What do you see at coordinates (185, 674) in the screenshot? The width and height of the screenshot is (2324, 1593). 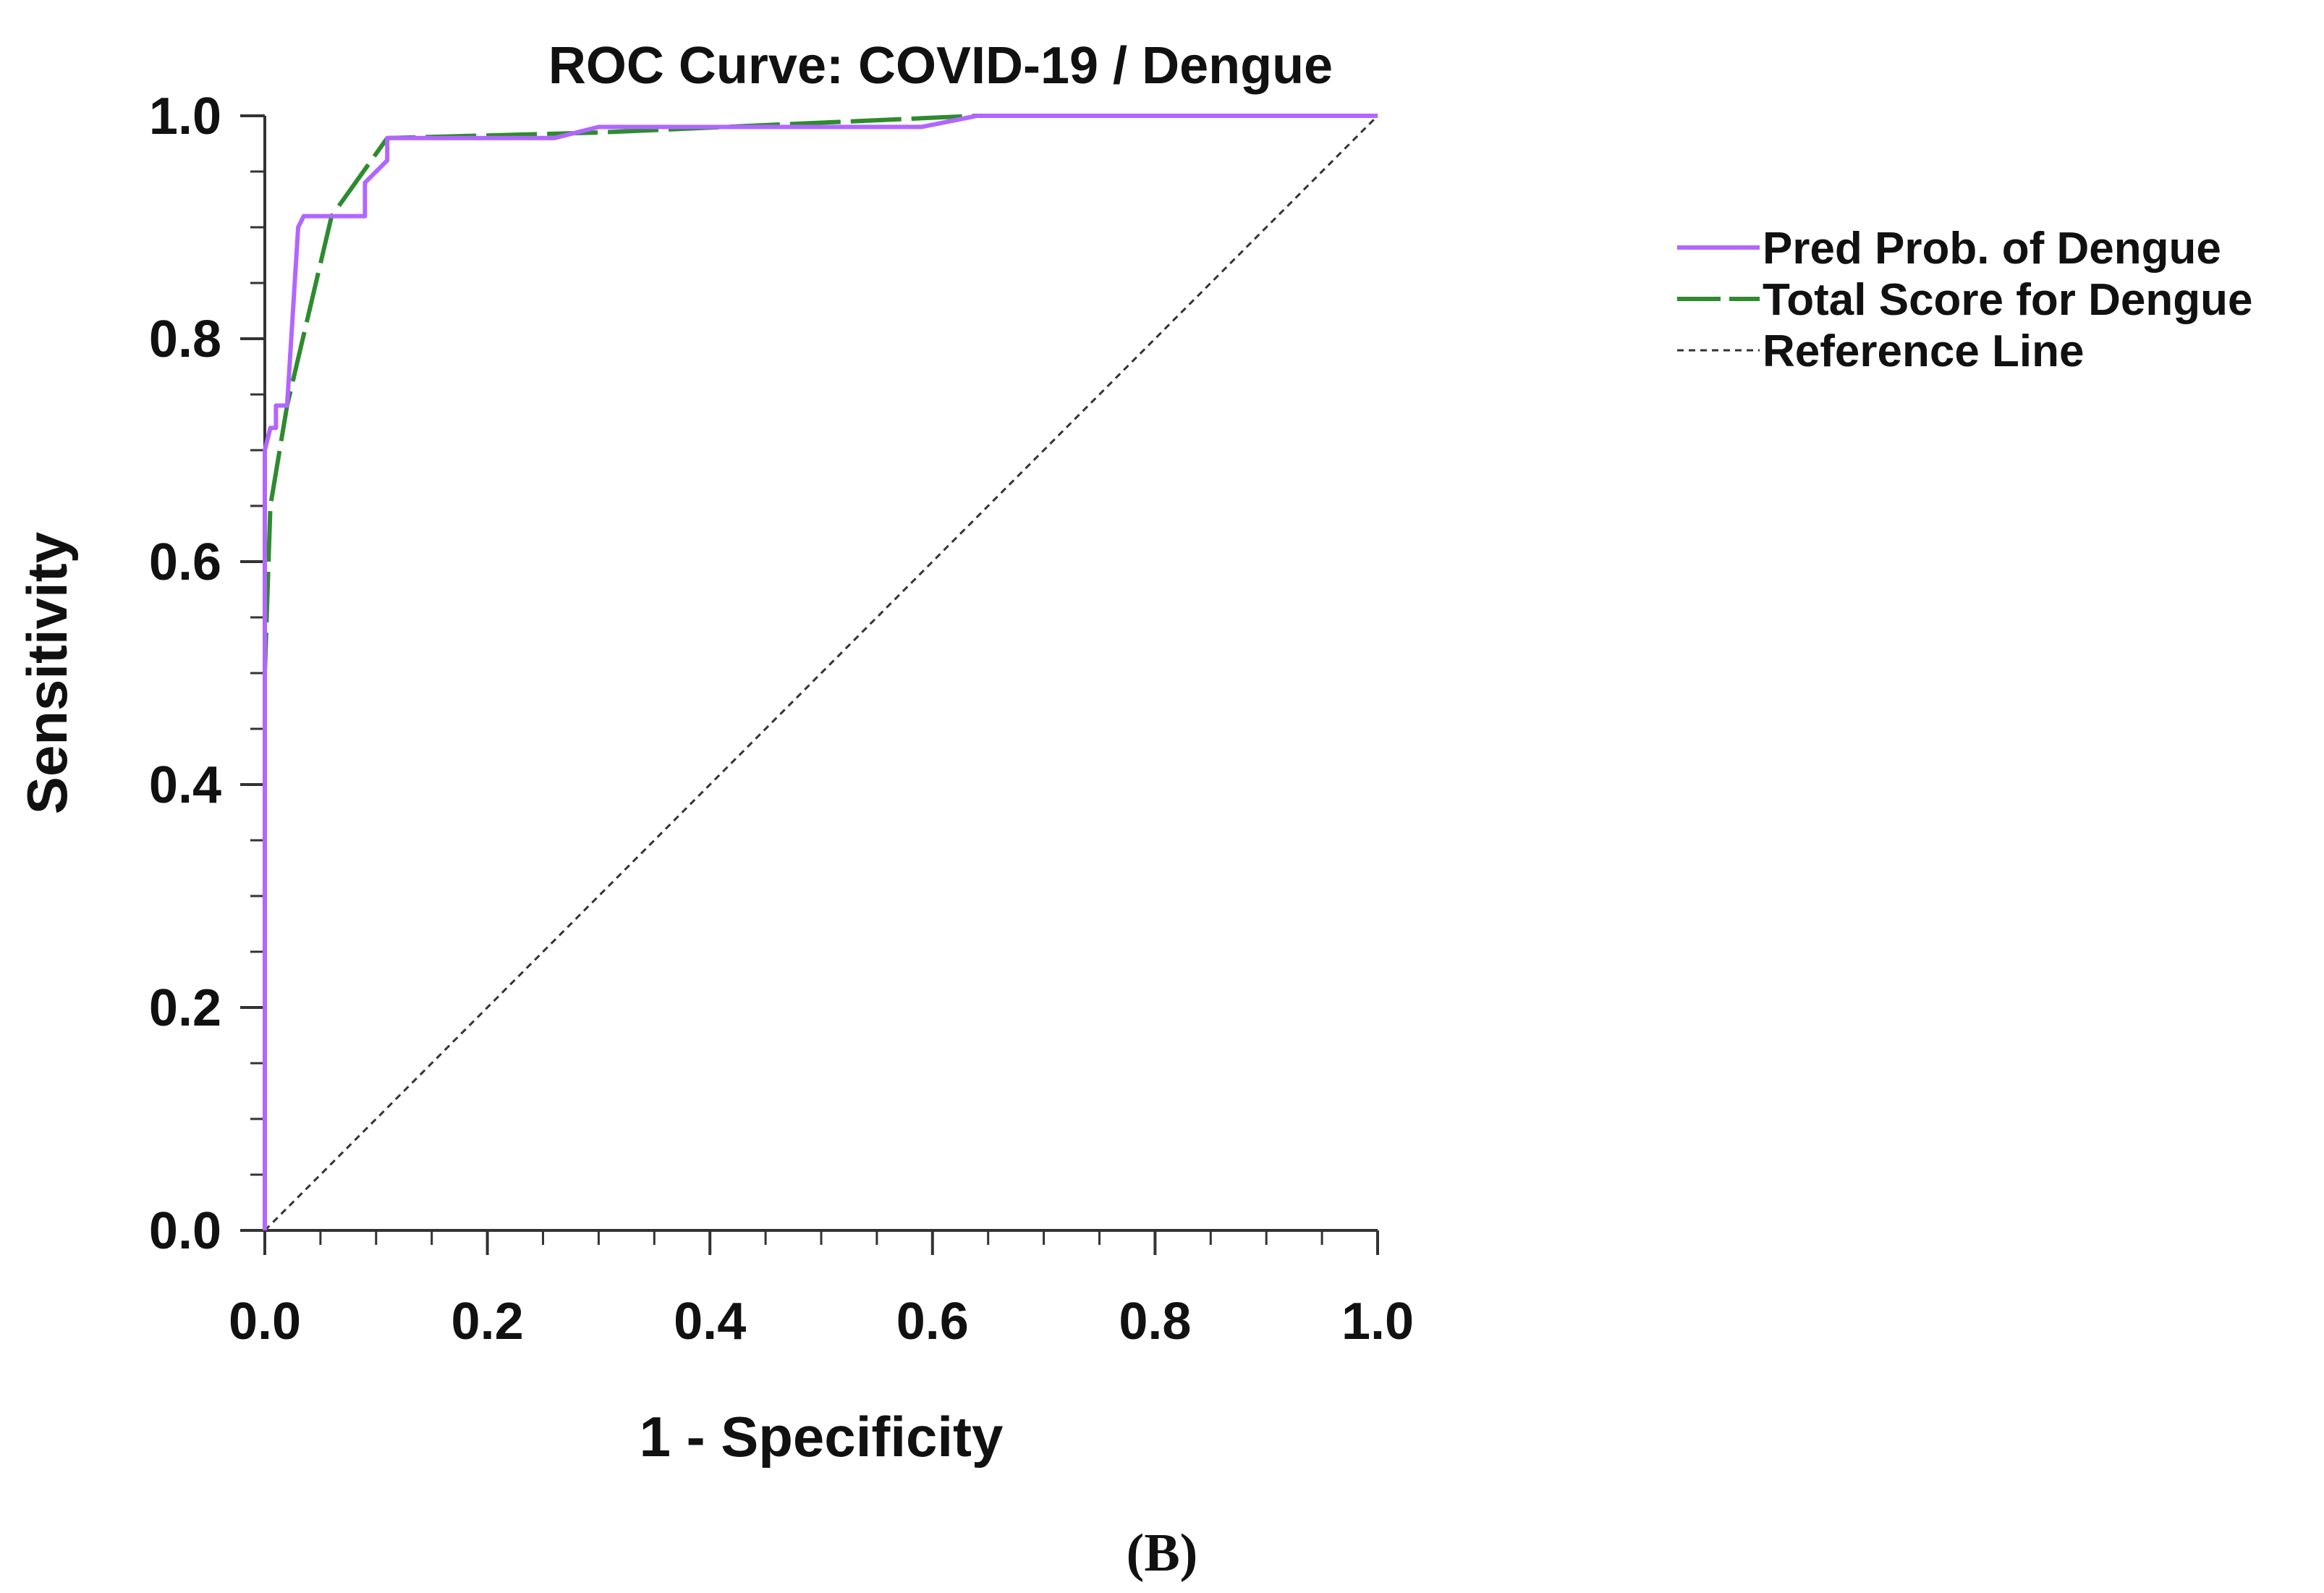 I see `y-tick-labels: 0.0 0.2 0.4 0.6 0.8 1.0` at bounding box center [185, 674].